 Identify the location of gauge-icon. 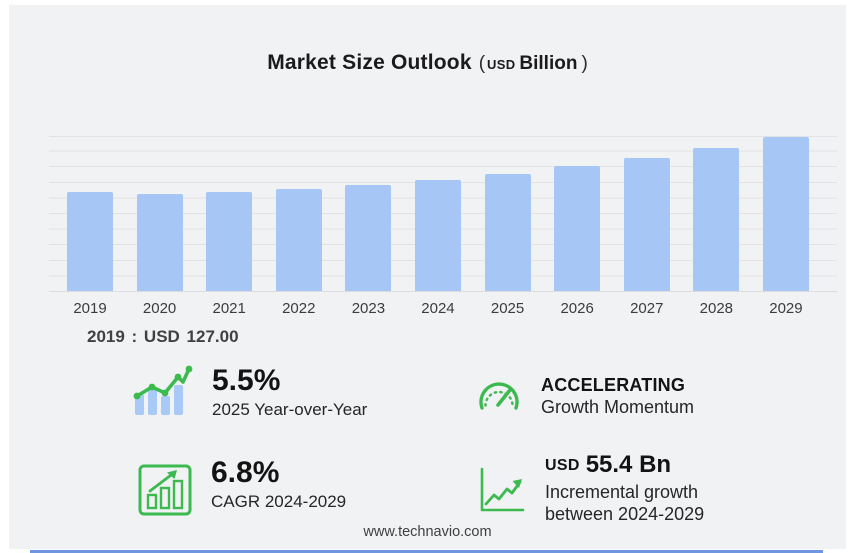
(499, 397).